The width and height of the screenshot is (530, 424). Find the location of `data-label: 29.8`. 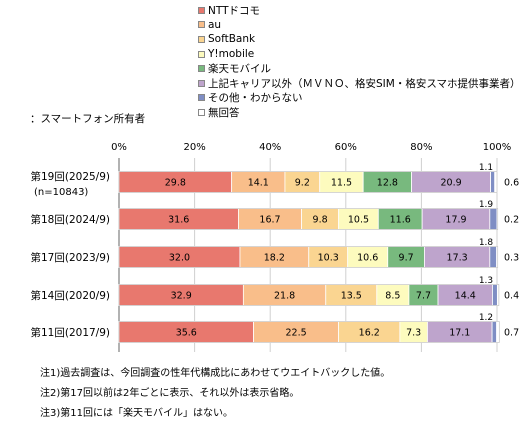

data-label: 29.8 is located at coordinates (175, 183).